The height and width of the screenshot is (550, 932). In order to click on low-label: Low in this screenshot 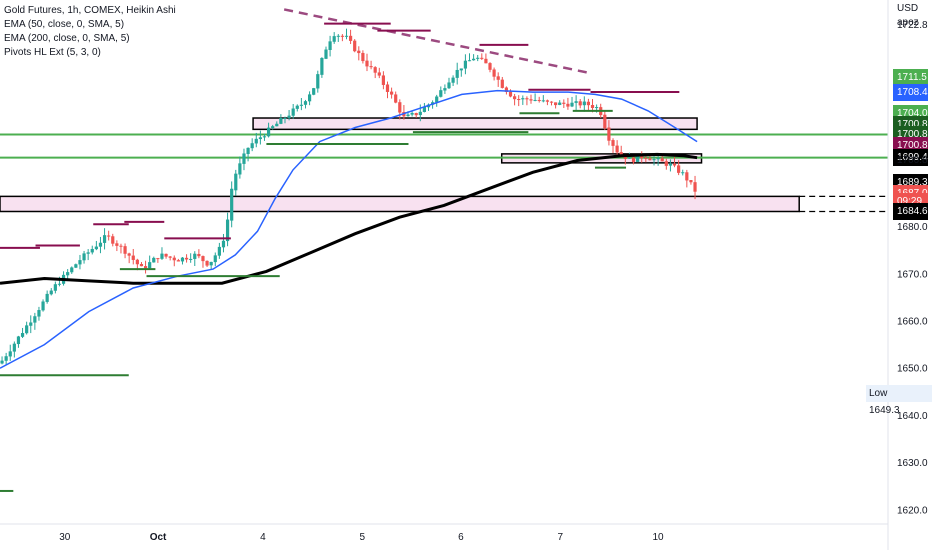, I will do `click(878, 393)`.